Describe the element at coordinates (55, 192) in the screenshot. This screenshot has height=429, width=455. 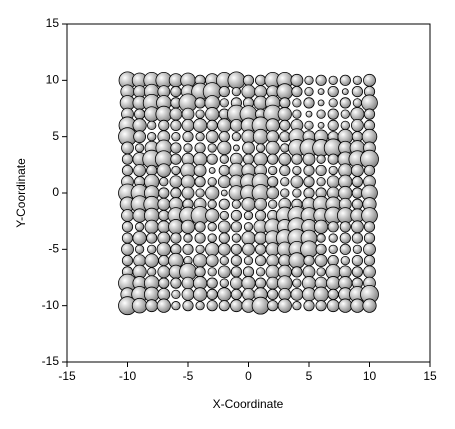
I see `y-tick-label: 0` at that location.